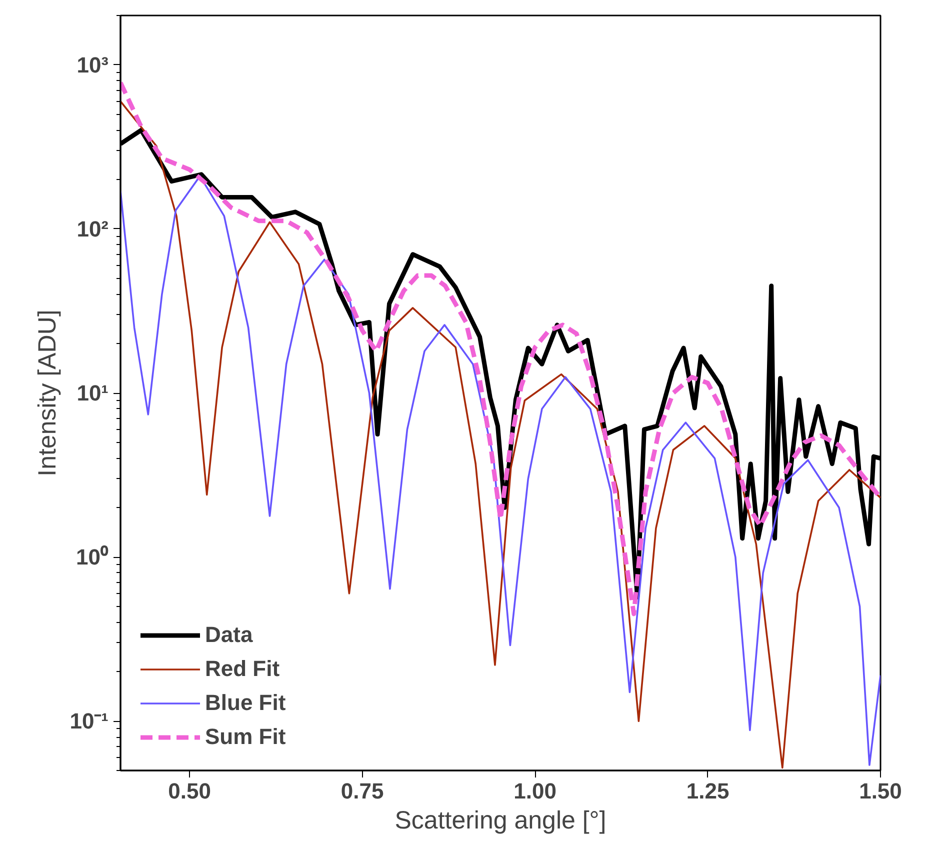 Image resolution: width=928 pixels, height=866 pixels. Describe the element at coordinates (92, 393) in the screenshot. I see `y-tick-label: 10¹` at that location.